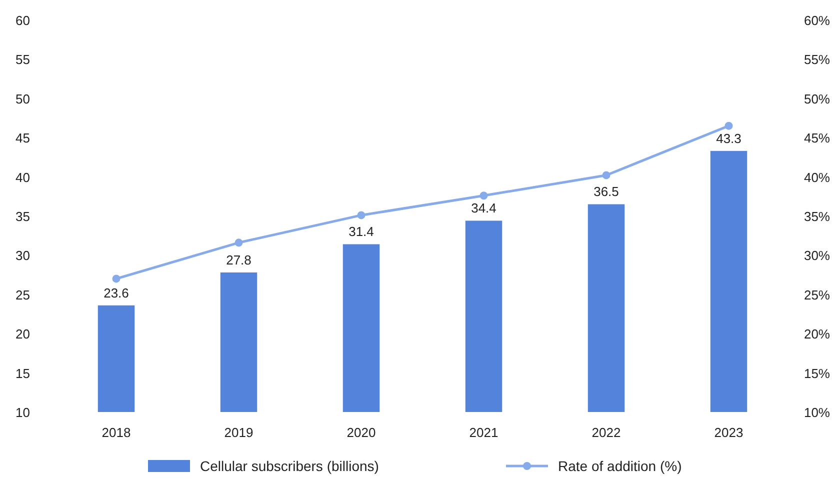 This screenshot has height=479, width=832. I want to click on y2-tick-label: 30%, so click(817, 256).